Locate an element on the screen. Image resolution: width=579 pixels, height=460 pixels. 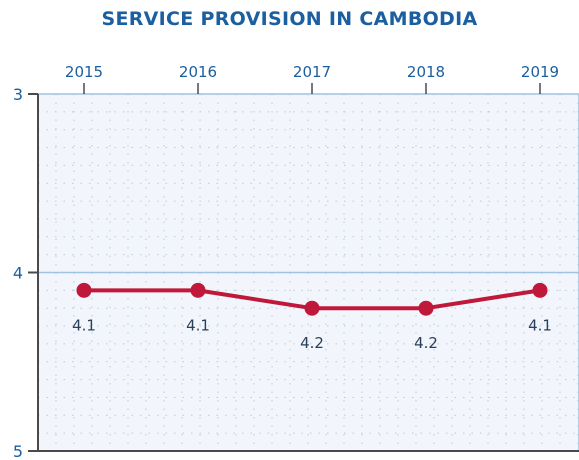
y-tick-label: 5 is located at coordinates (18, 451).